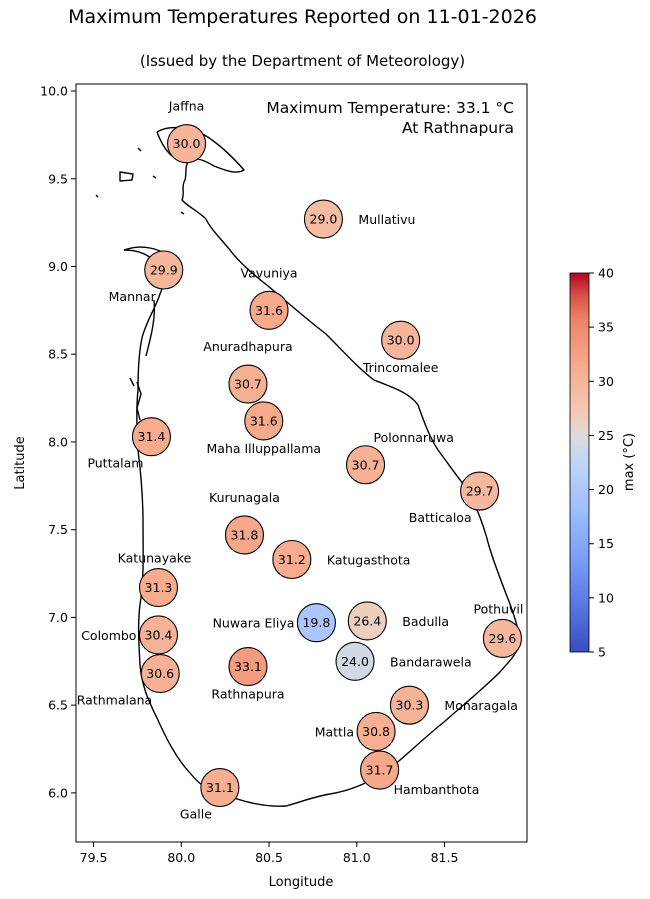 This screenshot has height=899, width=650. I want to click on station-value: 19.8, so click(316, 622).